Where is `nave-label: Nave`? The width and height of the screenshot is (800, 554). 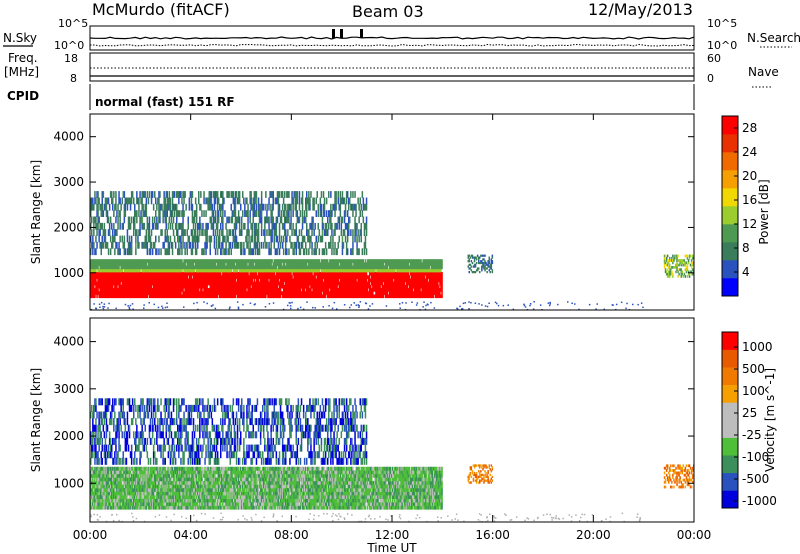
nave-label: Nave is located at coordinates (763, 72).